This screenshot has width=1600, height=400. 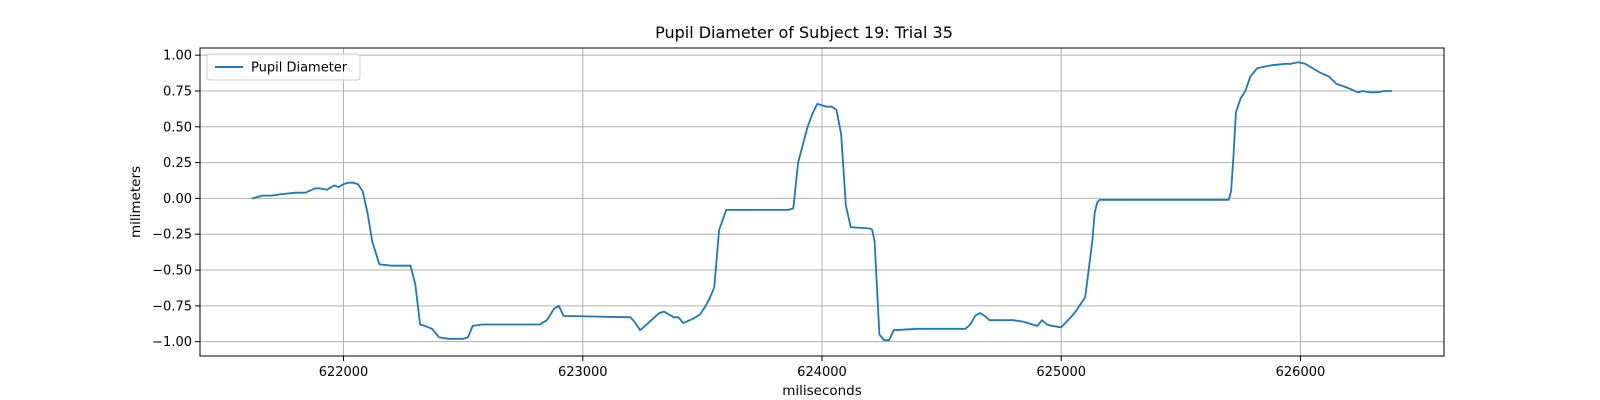 I want to click on legend-box, so click(x=283, y=67).